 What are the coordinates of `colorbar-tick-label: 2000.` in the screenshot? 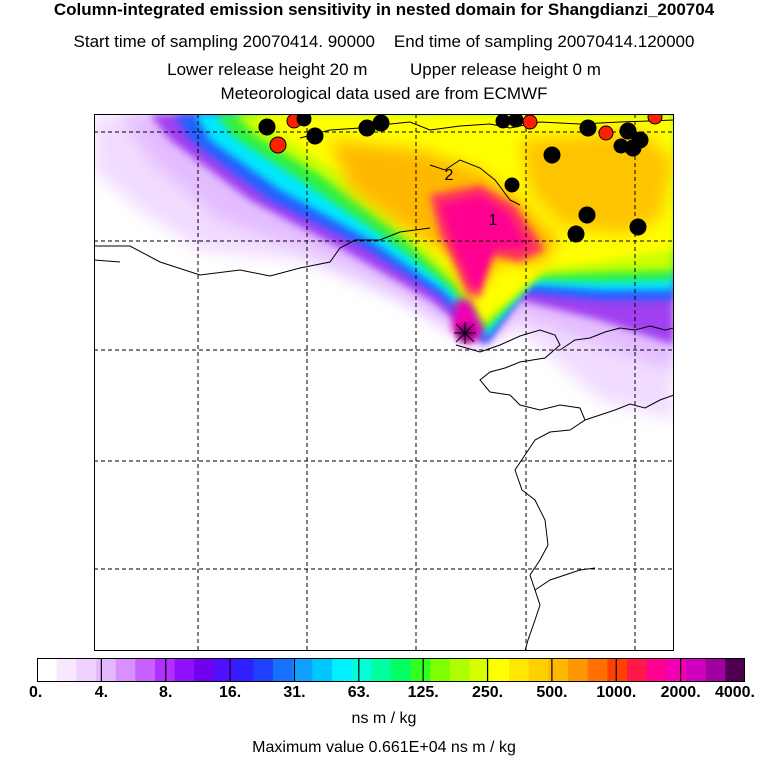 It's located at (680, 692).